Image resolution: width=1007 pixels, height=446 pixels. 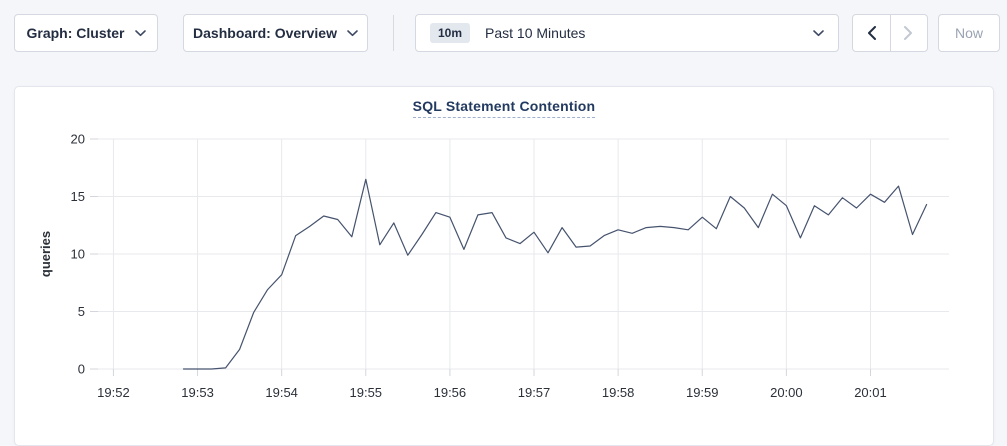 What do you see at coordinates (75, 33) in the screenshot?
I see `graph-dropdown-label: Graph: Cluster` at bounding box center [75, 33].